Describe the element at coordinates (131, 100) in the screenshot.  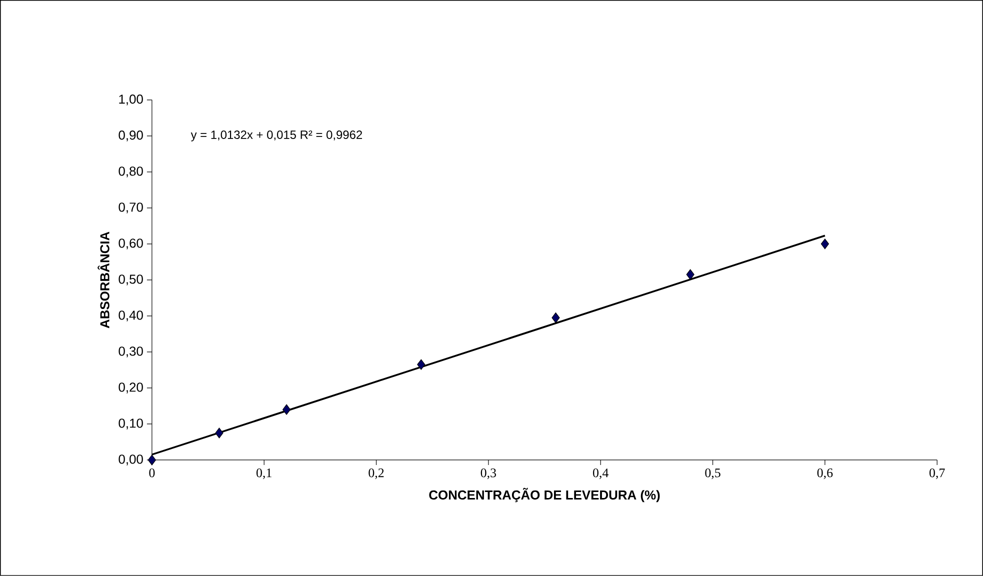
I see `y-tick-label: 1,00` at that location.